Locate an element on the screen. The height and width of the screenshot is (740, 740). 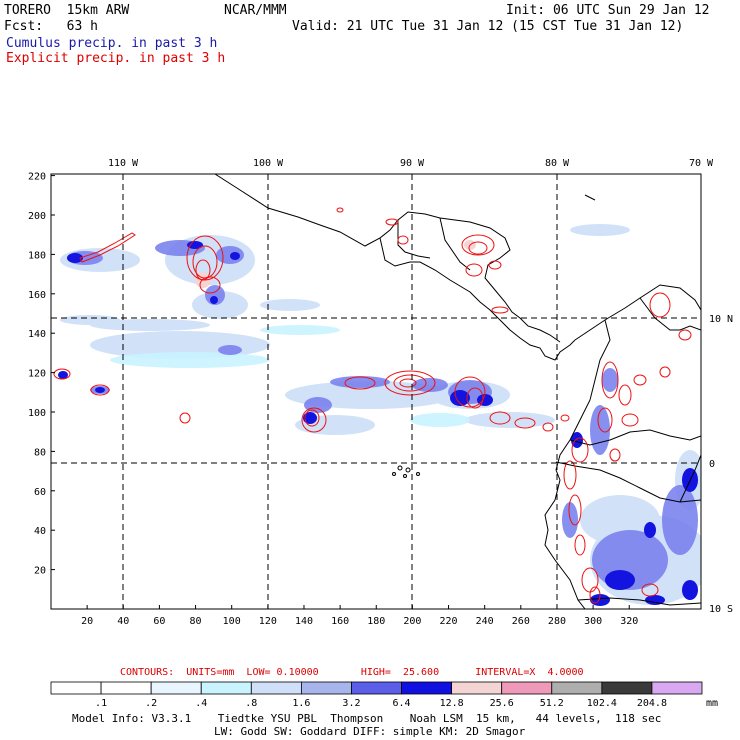
x-tick-label: 180 is located at coordinates (376, 621).